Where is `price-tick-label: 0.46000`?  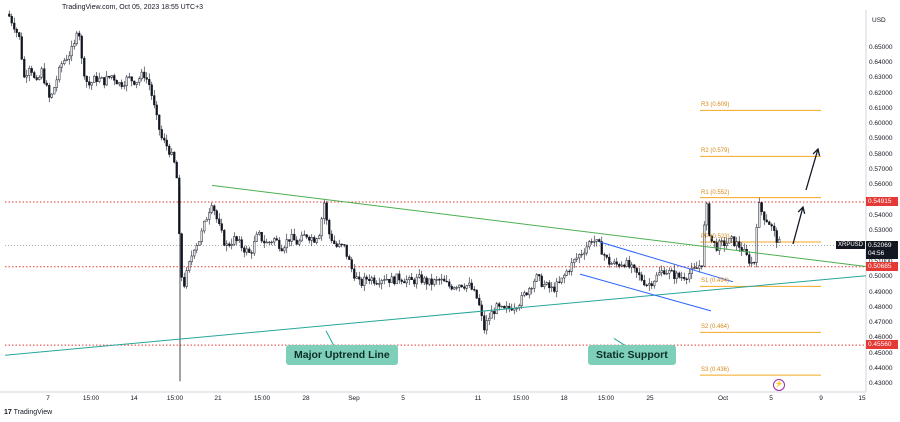
price-tick-label: 0.46000 is located at coordinates (881, 338).